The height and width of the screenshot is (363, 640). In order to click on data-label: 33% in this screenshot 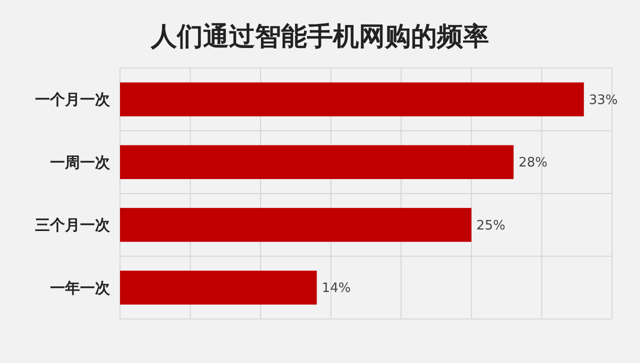, I will do `click(603, 100)`.